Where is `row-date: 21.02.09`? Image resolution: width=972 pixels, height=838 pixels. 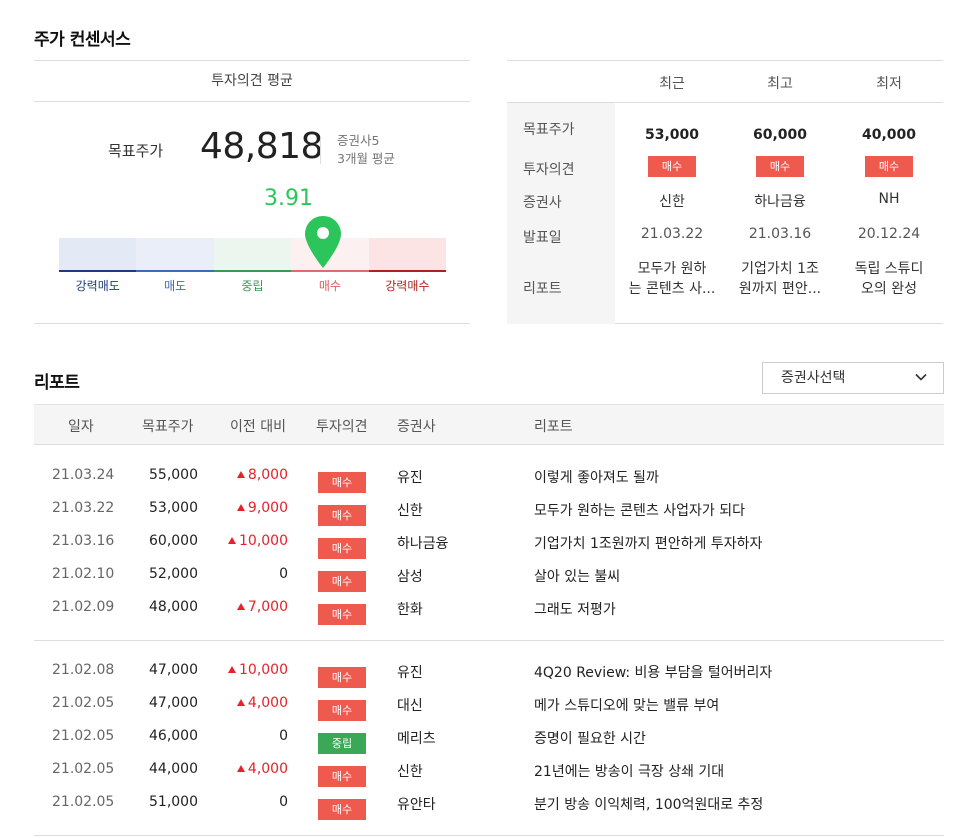 row-date: 21.02.09 is located at coordinates (83, 607).